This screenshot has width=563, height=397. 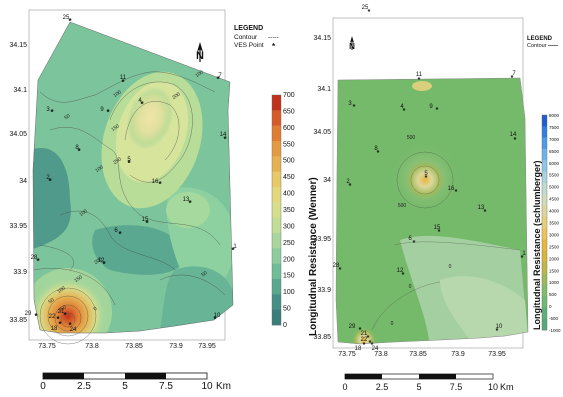 I want to click on left-colorbar-tick: 700, so click(x=289, y=95).